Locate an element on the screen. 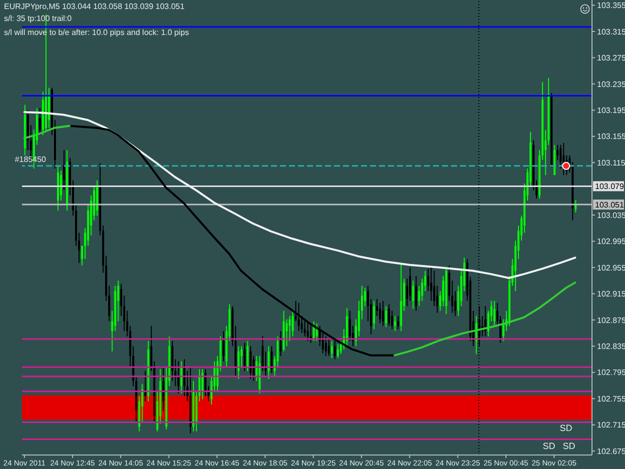 The height and width of the screenshot is (469, 625). y-tick-label: 103.115 is located at coordinates (611, 163).